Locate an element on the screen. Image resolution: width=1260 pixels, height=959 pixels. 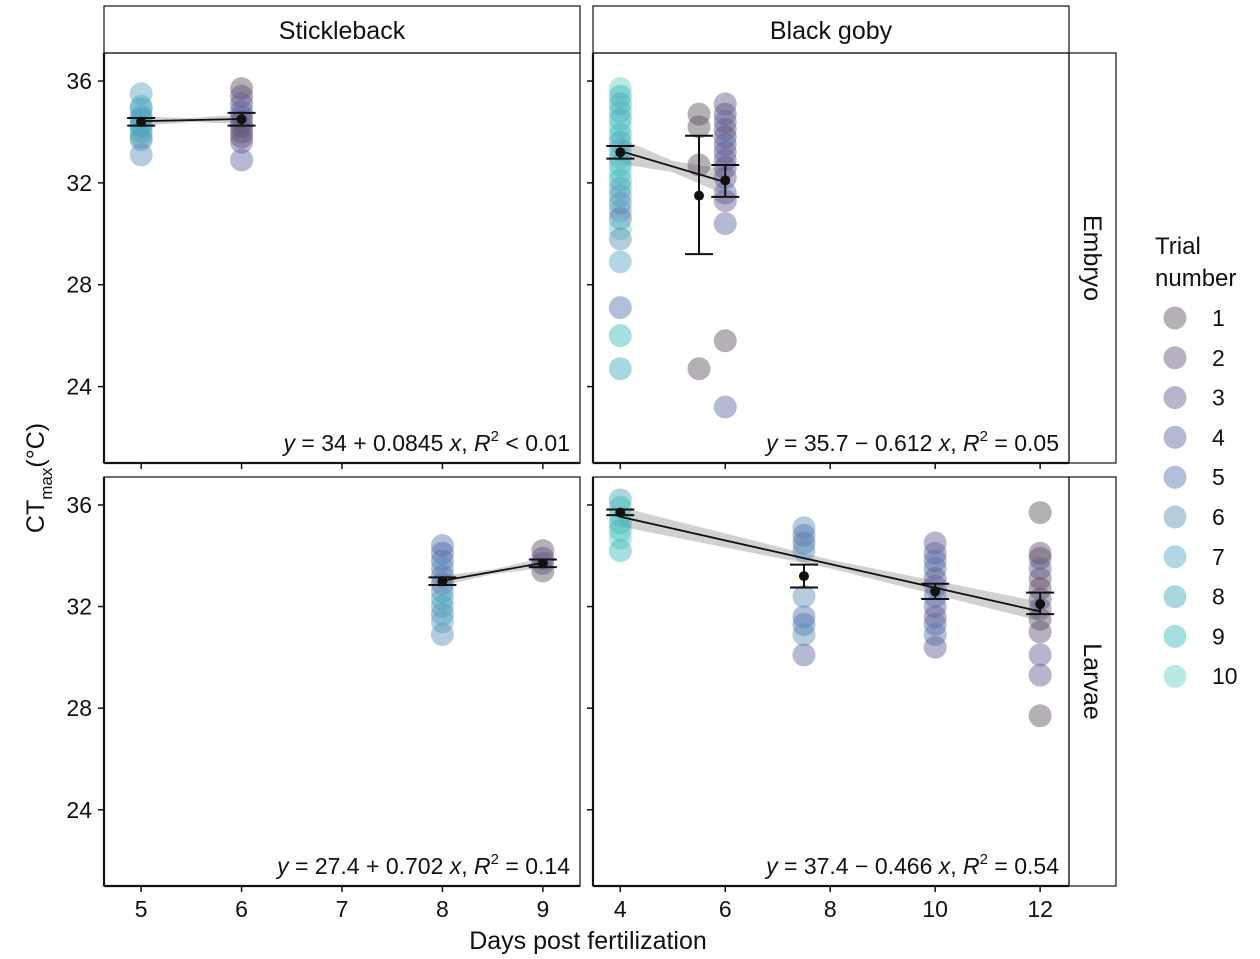
row-strip-label: Larvae is located at coordinates (1092, 681).